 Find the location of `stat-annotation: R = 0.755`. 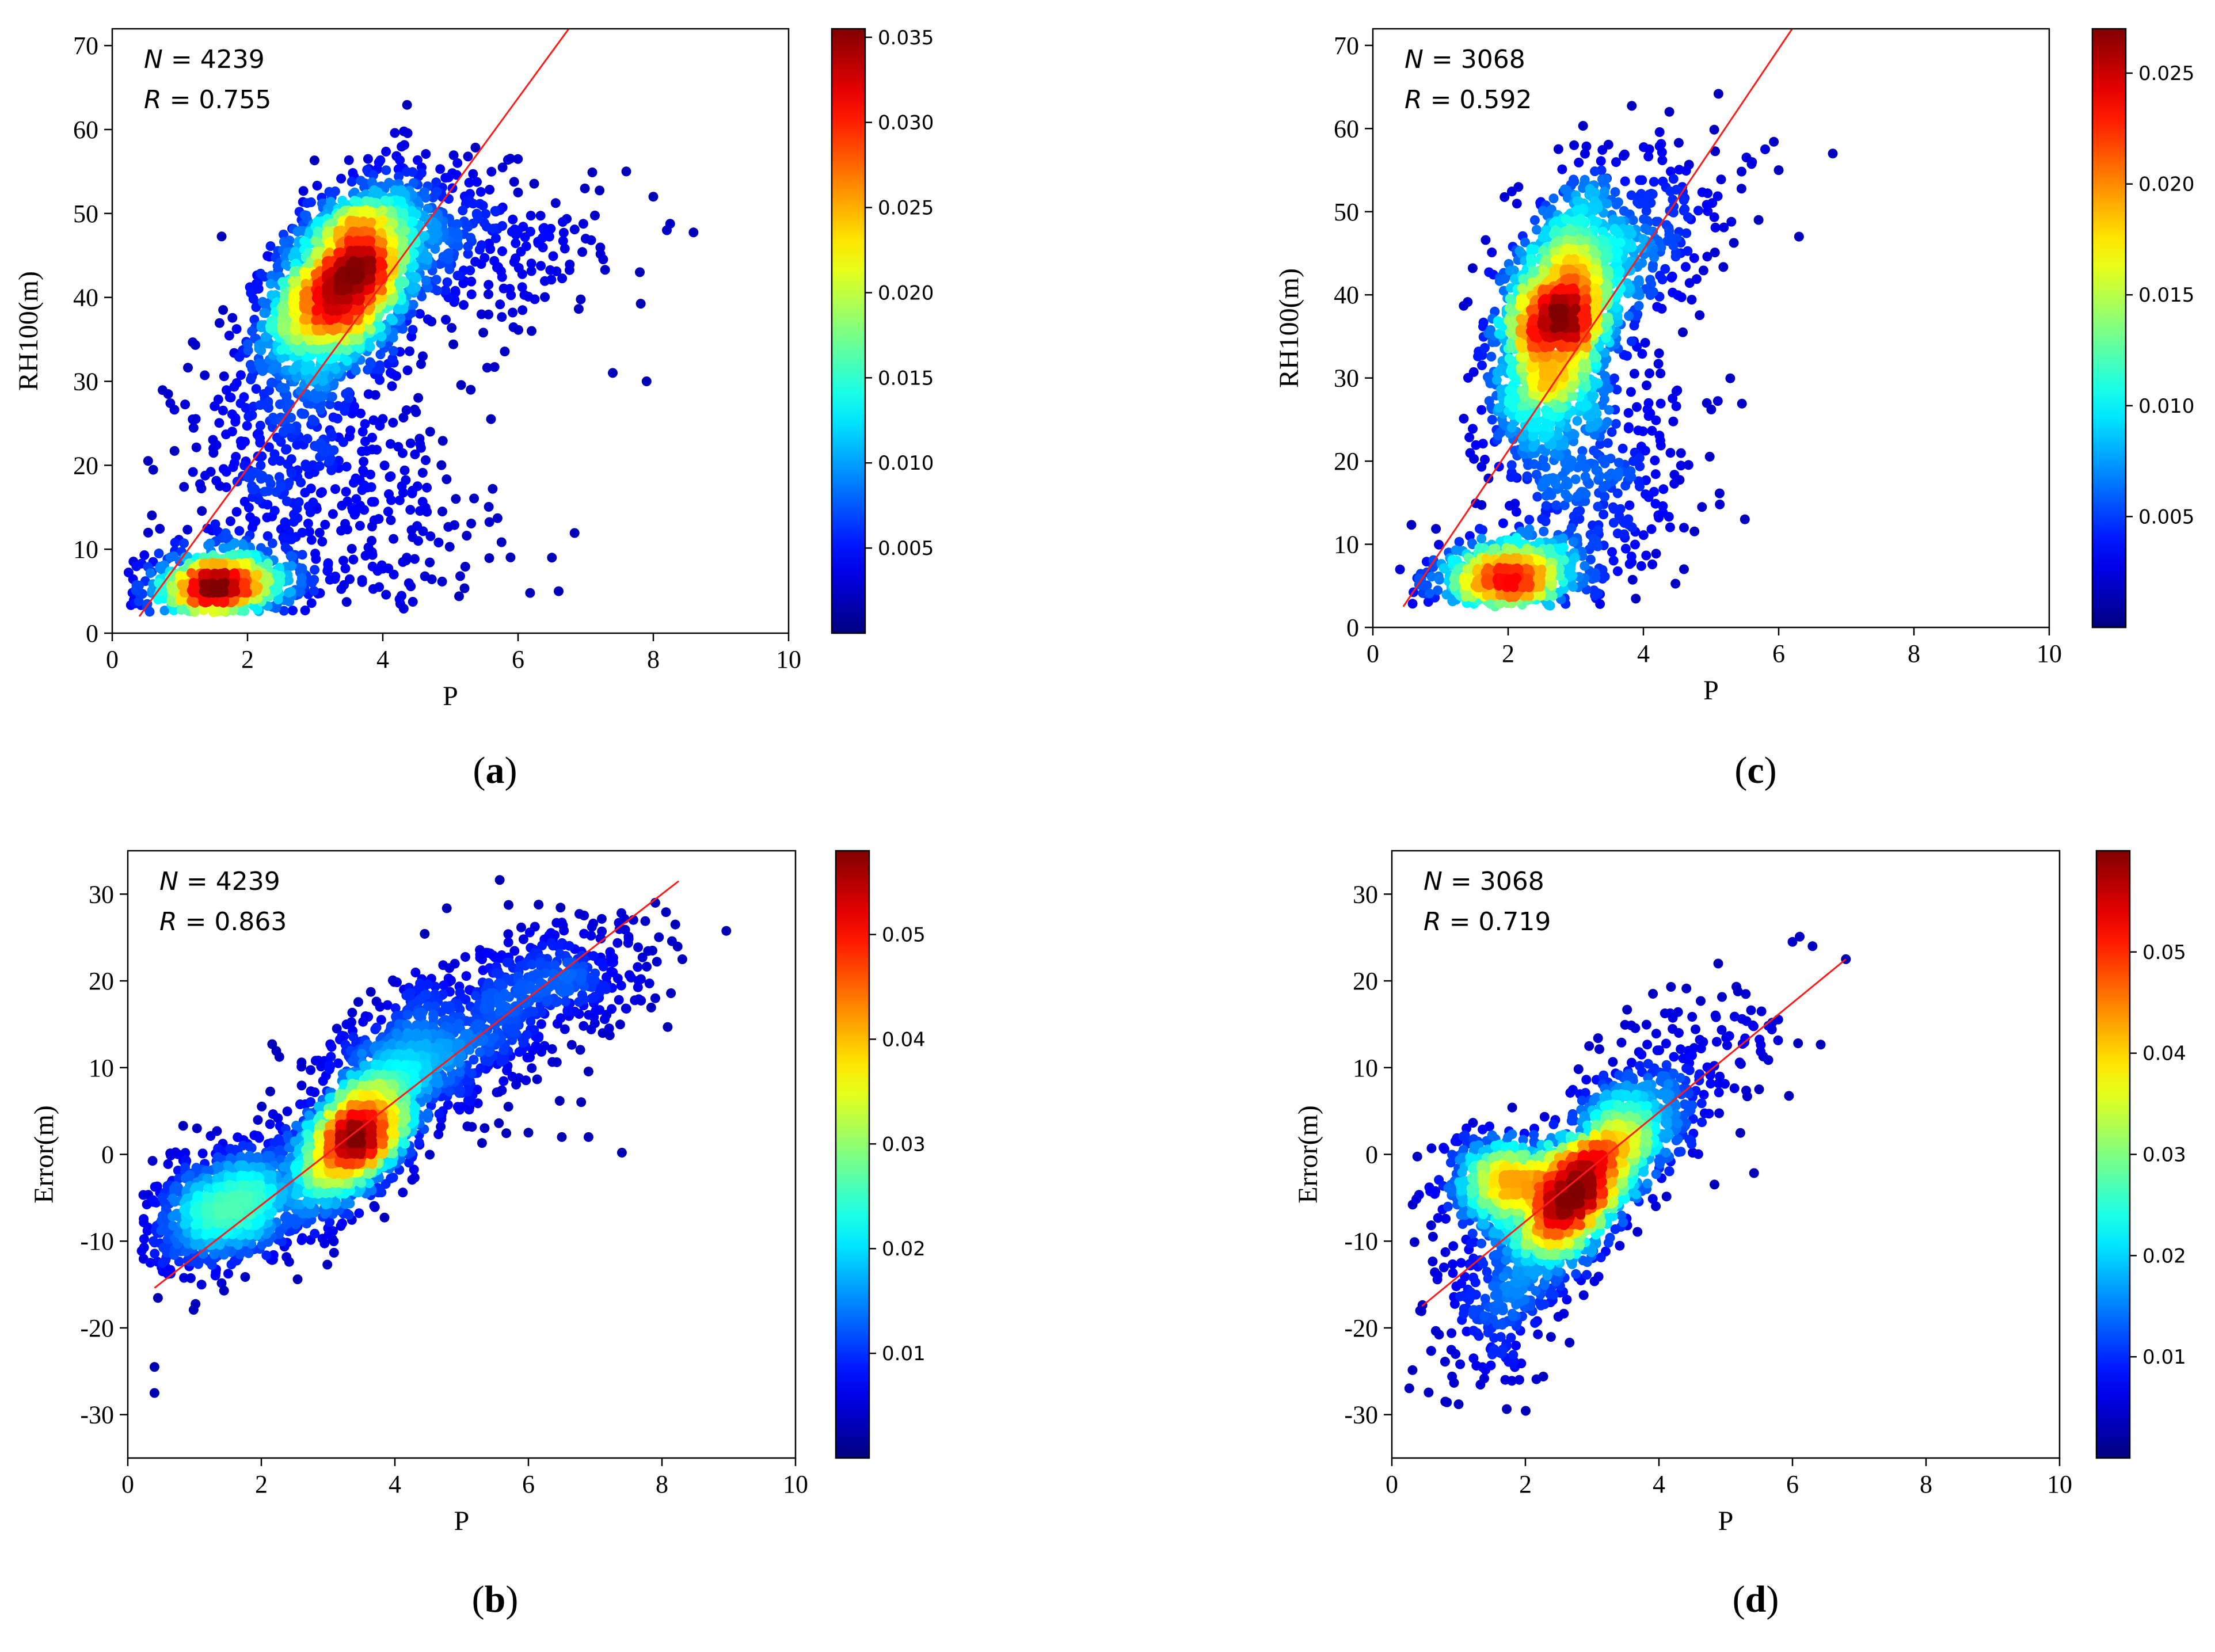

stat-annotation: R = 0.755 is located at coordinates (207, 100).